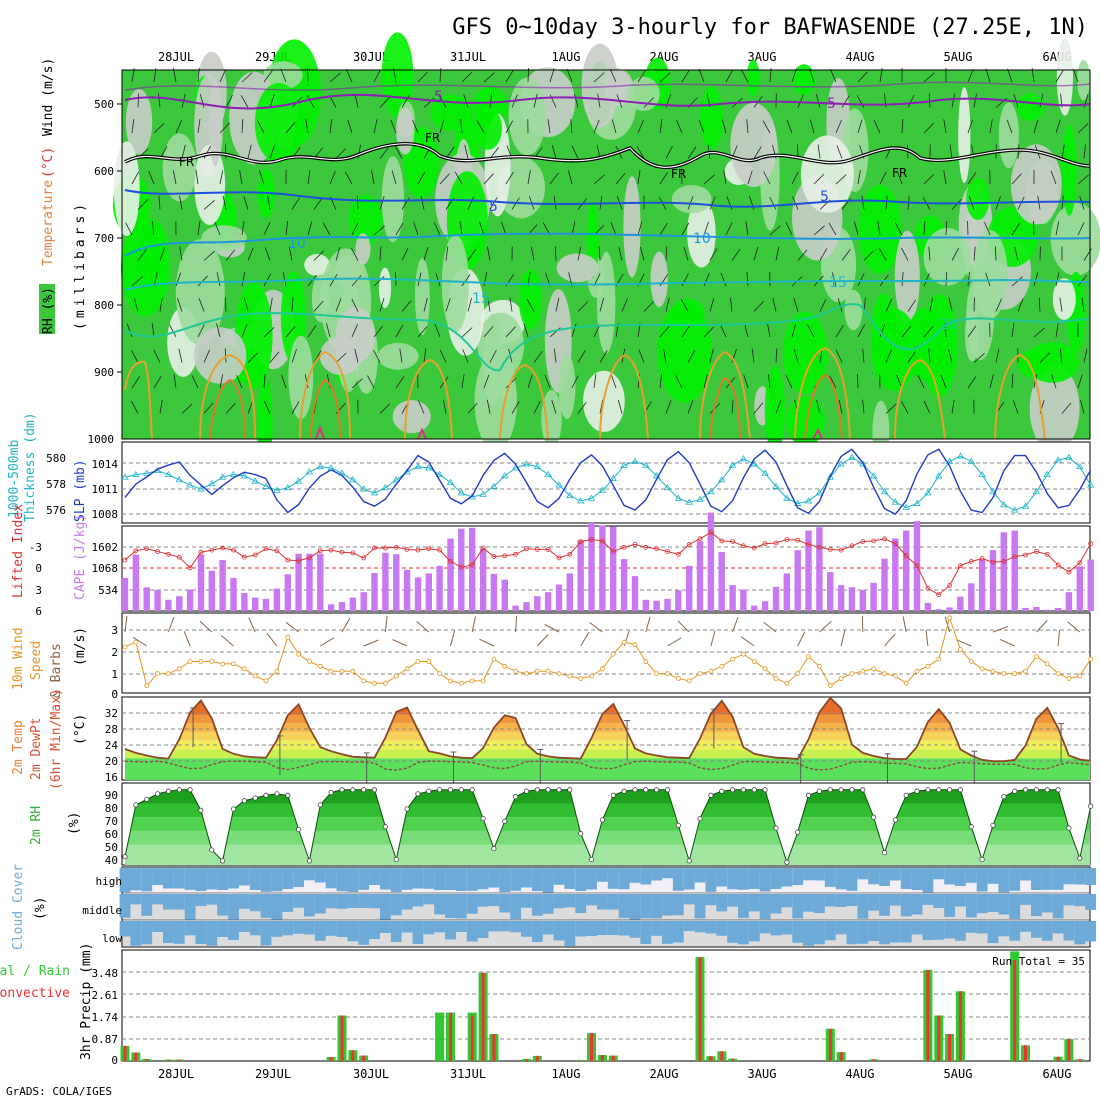 This screenshot has width=1100, height=1100. Describe the element at coordinates (273, 1074) in the screenshot. I see `bottom-date-label: 29JUL` at that location.